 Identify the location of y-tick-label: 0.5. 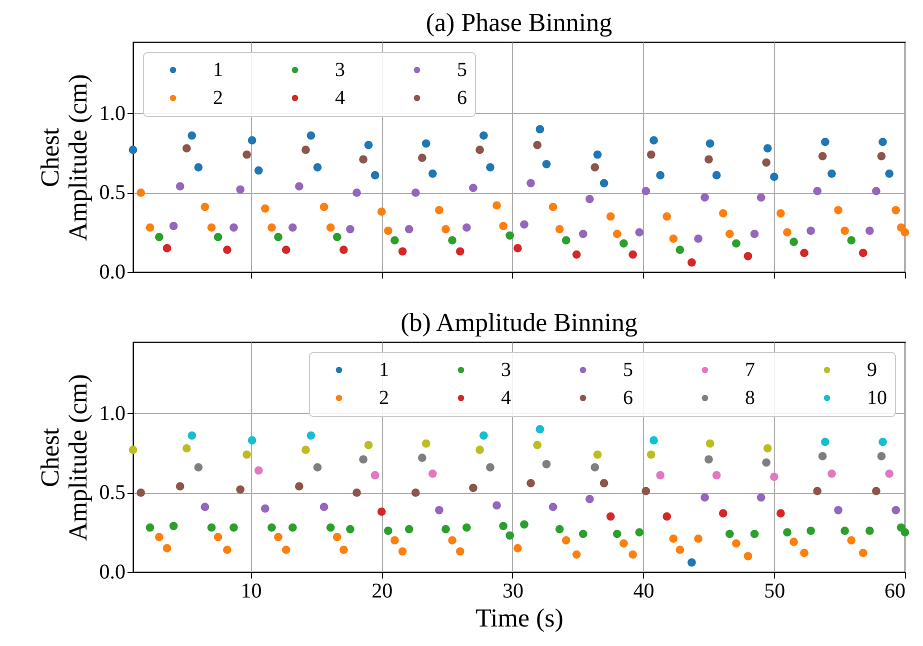
(112, 192).